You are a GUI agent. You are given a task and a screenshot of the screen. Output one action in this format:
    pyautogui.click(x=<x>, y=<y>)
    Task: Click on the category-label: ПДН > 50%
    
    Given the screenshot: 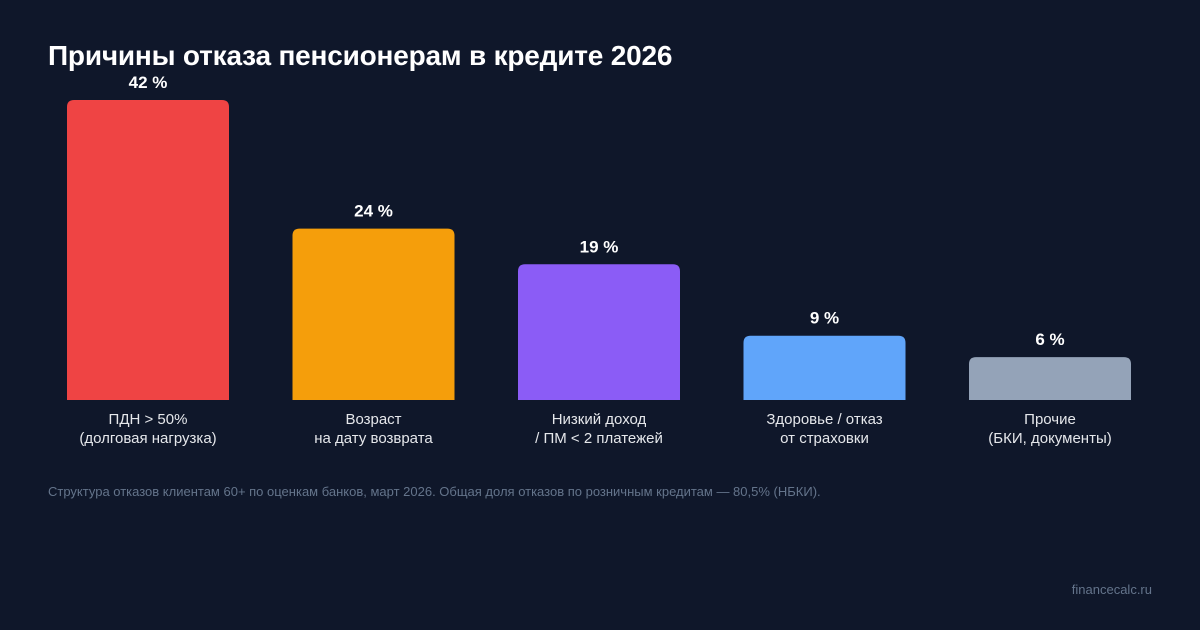 What is the action you would take?
    pyautogui.click(x=148, y=419)
    